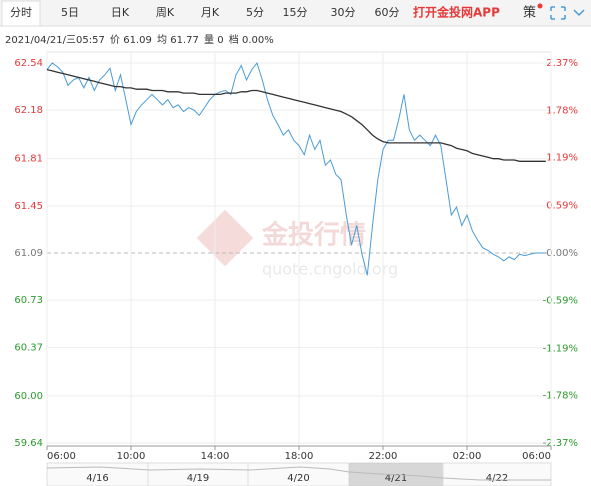 This screenshot has height=486, width=591. I want to click on info-label: 价, so click(115, 40).